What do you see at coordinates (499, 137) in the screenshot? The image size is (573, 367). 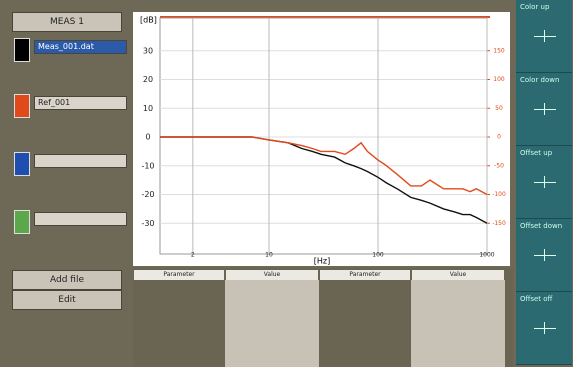 I see `y2-tick-label: 0` at bounding box center [499, 137].